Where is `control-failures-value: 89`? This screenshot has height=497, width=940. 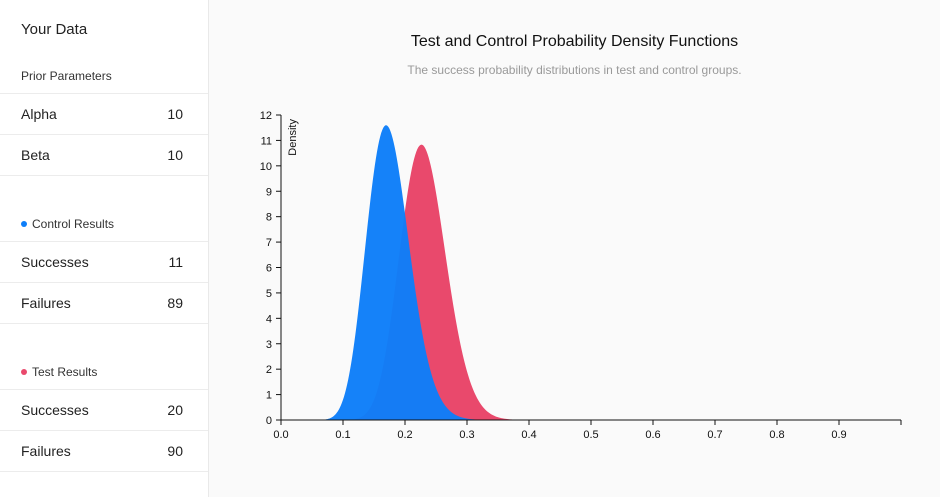 control-failures-value: 89 is located at coordinates (175, 303).